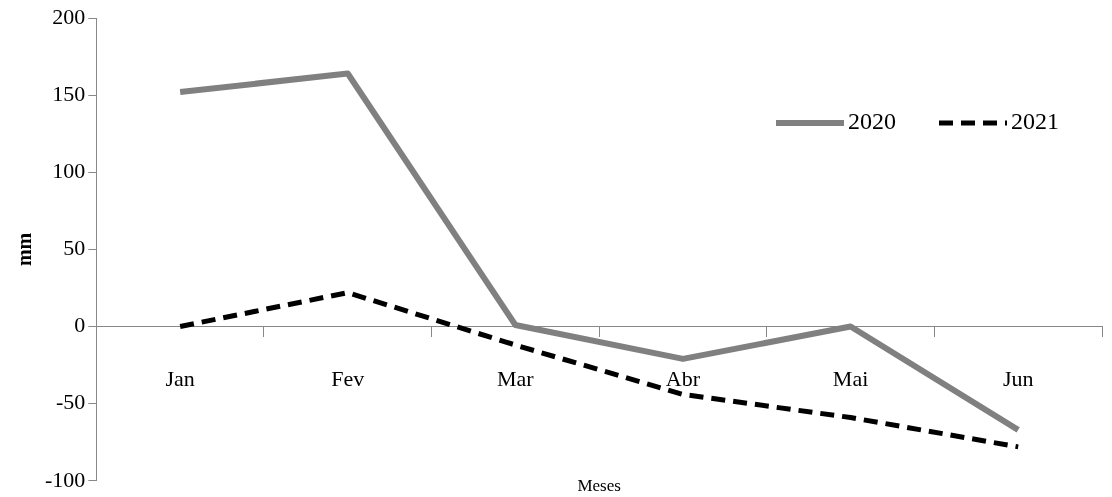  What do you see at coordinates (599, 485) in the screenshot?
I see `x-axis-title: Meses` at bounding box center [599, 485].